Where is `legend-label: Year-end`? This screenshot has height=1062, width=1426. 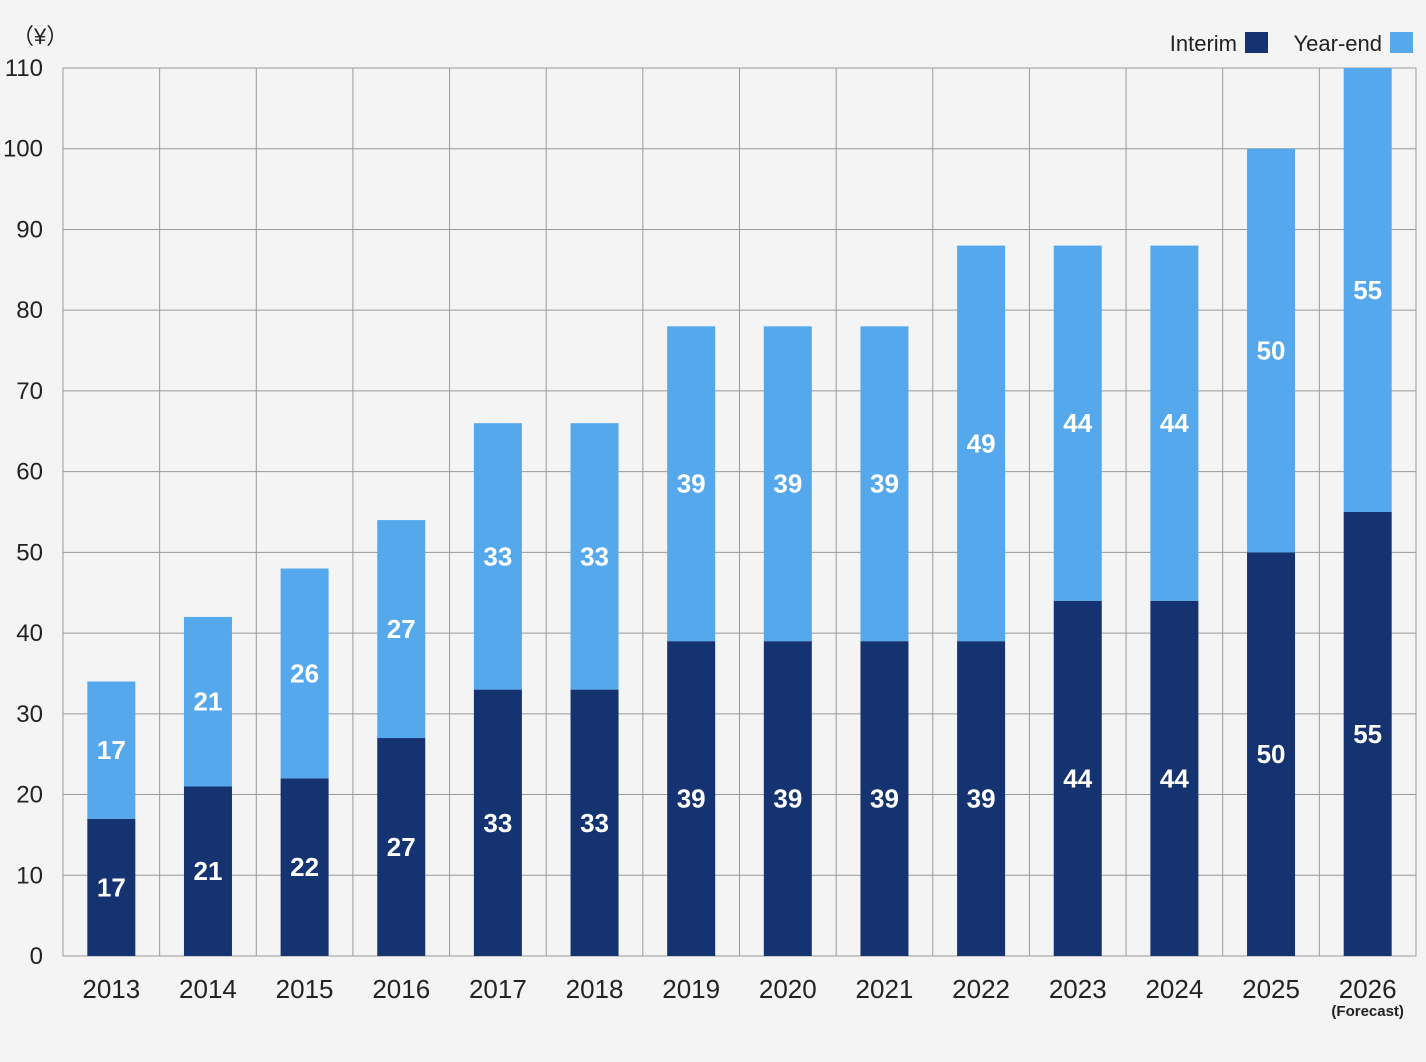
legend-label: Year-end is located at coordinates (1338, 43).